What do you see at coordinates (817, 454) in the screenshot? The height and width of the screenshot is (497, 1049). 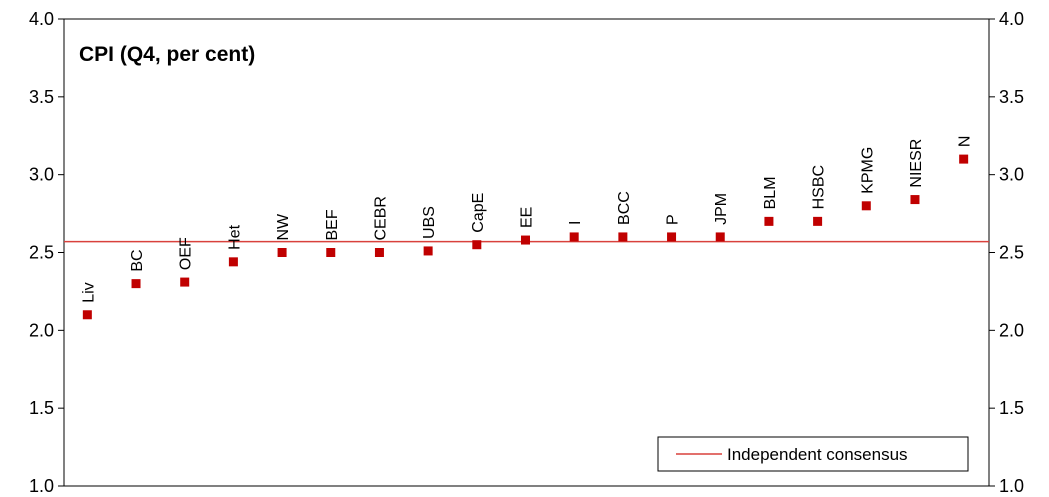 I see `legend-label: Independent consensus` at bounding box center [817, 454].